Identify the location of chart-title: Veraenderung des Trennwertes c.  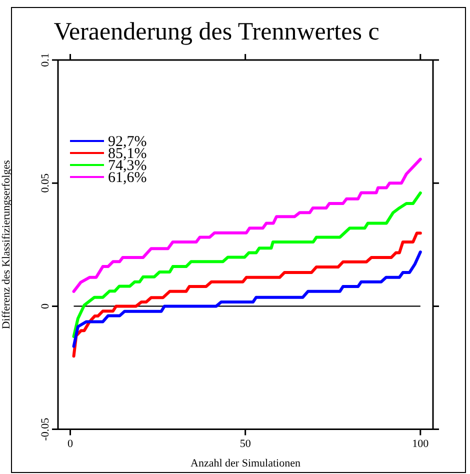
(217, 32).